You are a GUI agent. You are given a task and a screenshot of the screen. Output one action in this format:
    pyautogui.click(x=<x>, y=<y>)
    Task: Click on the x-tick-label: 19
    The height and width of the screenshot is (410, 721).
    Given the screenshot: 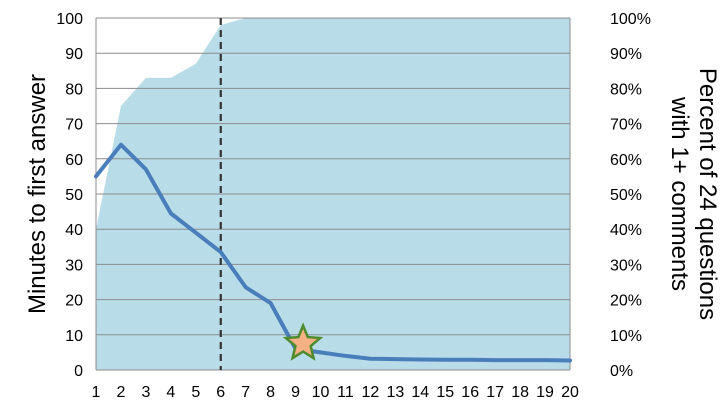 What is the action you would take?
    pyautogui.click(x=545, y=392)
    